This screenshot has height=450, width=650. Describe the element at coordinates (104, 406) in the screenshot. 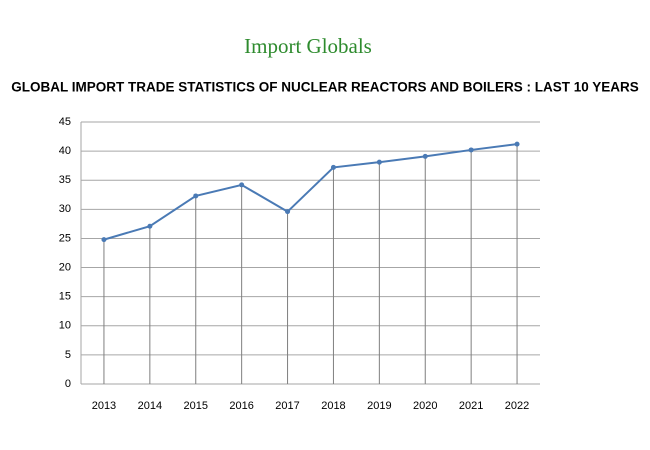

I see `x-tick-label: 2013` at that location.